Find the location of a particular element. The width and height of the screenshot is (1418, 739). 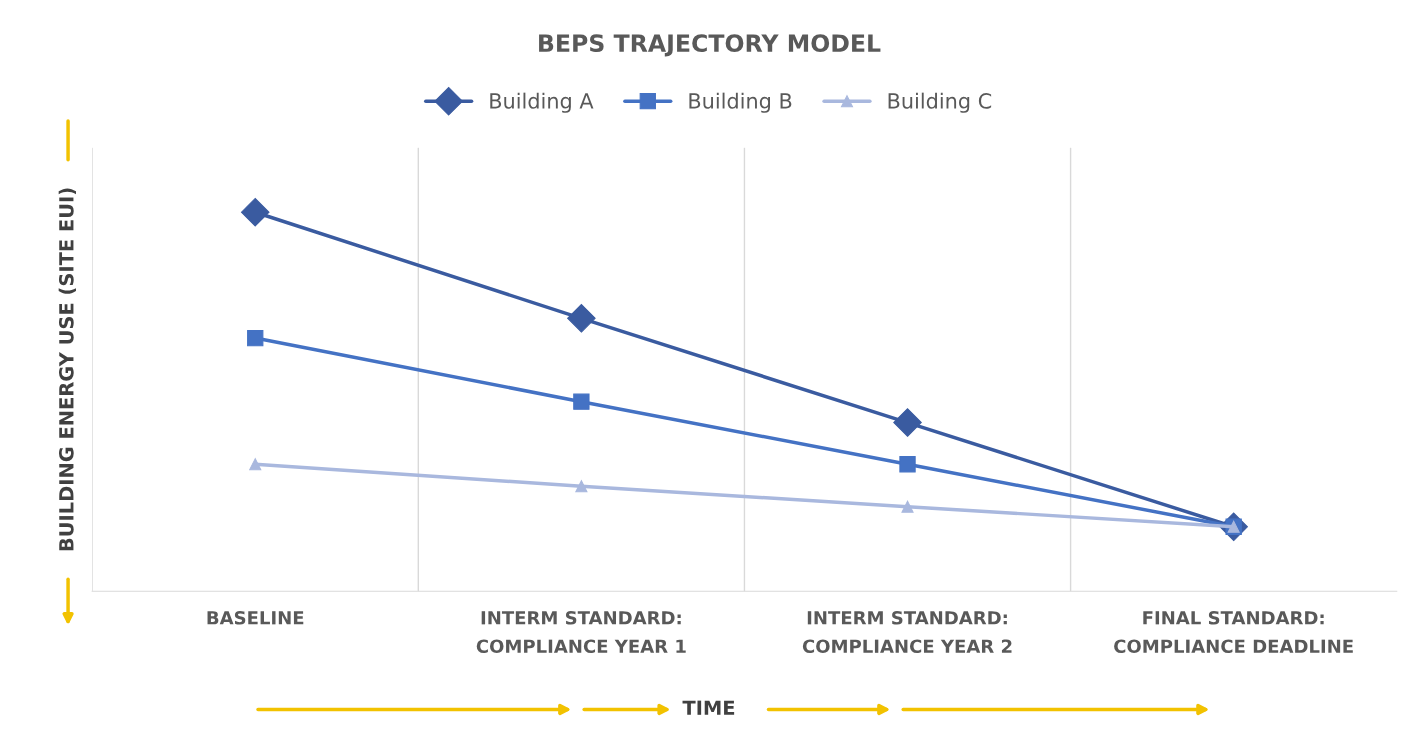

x-axis-title: TIME is located at coordinates (708, 707).